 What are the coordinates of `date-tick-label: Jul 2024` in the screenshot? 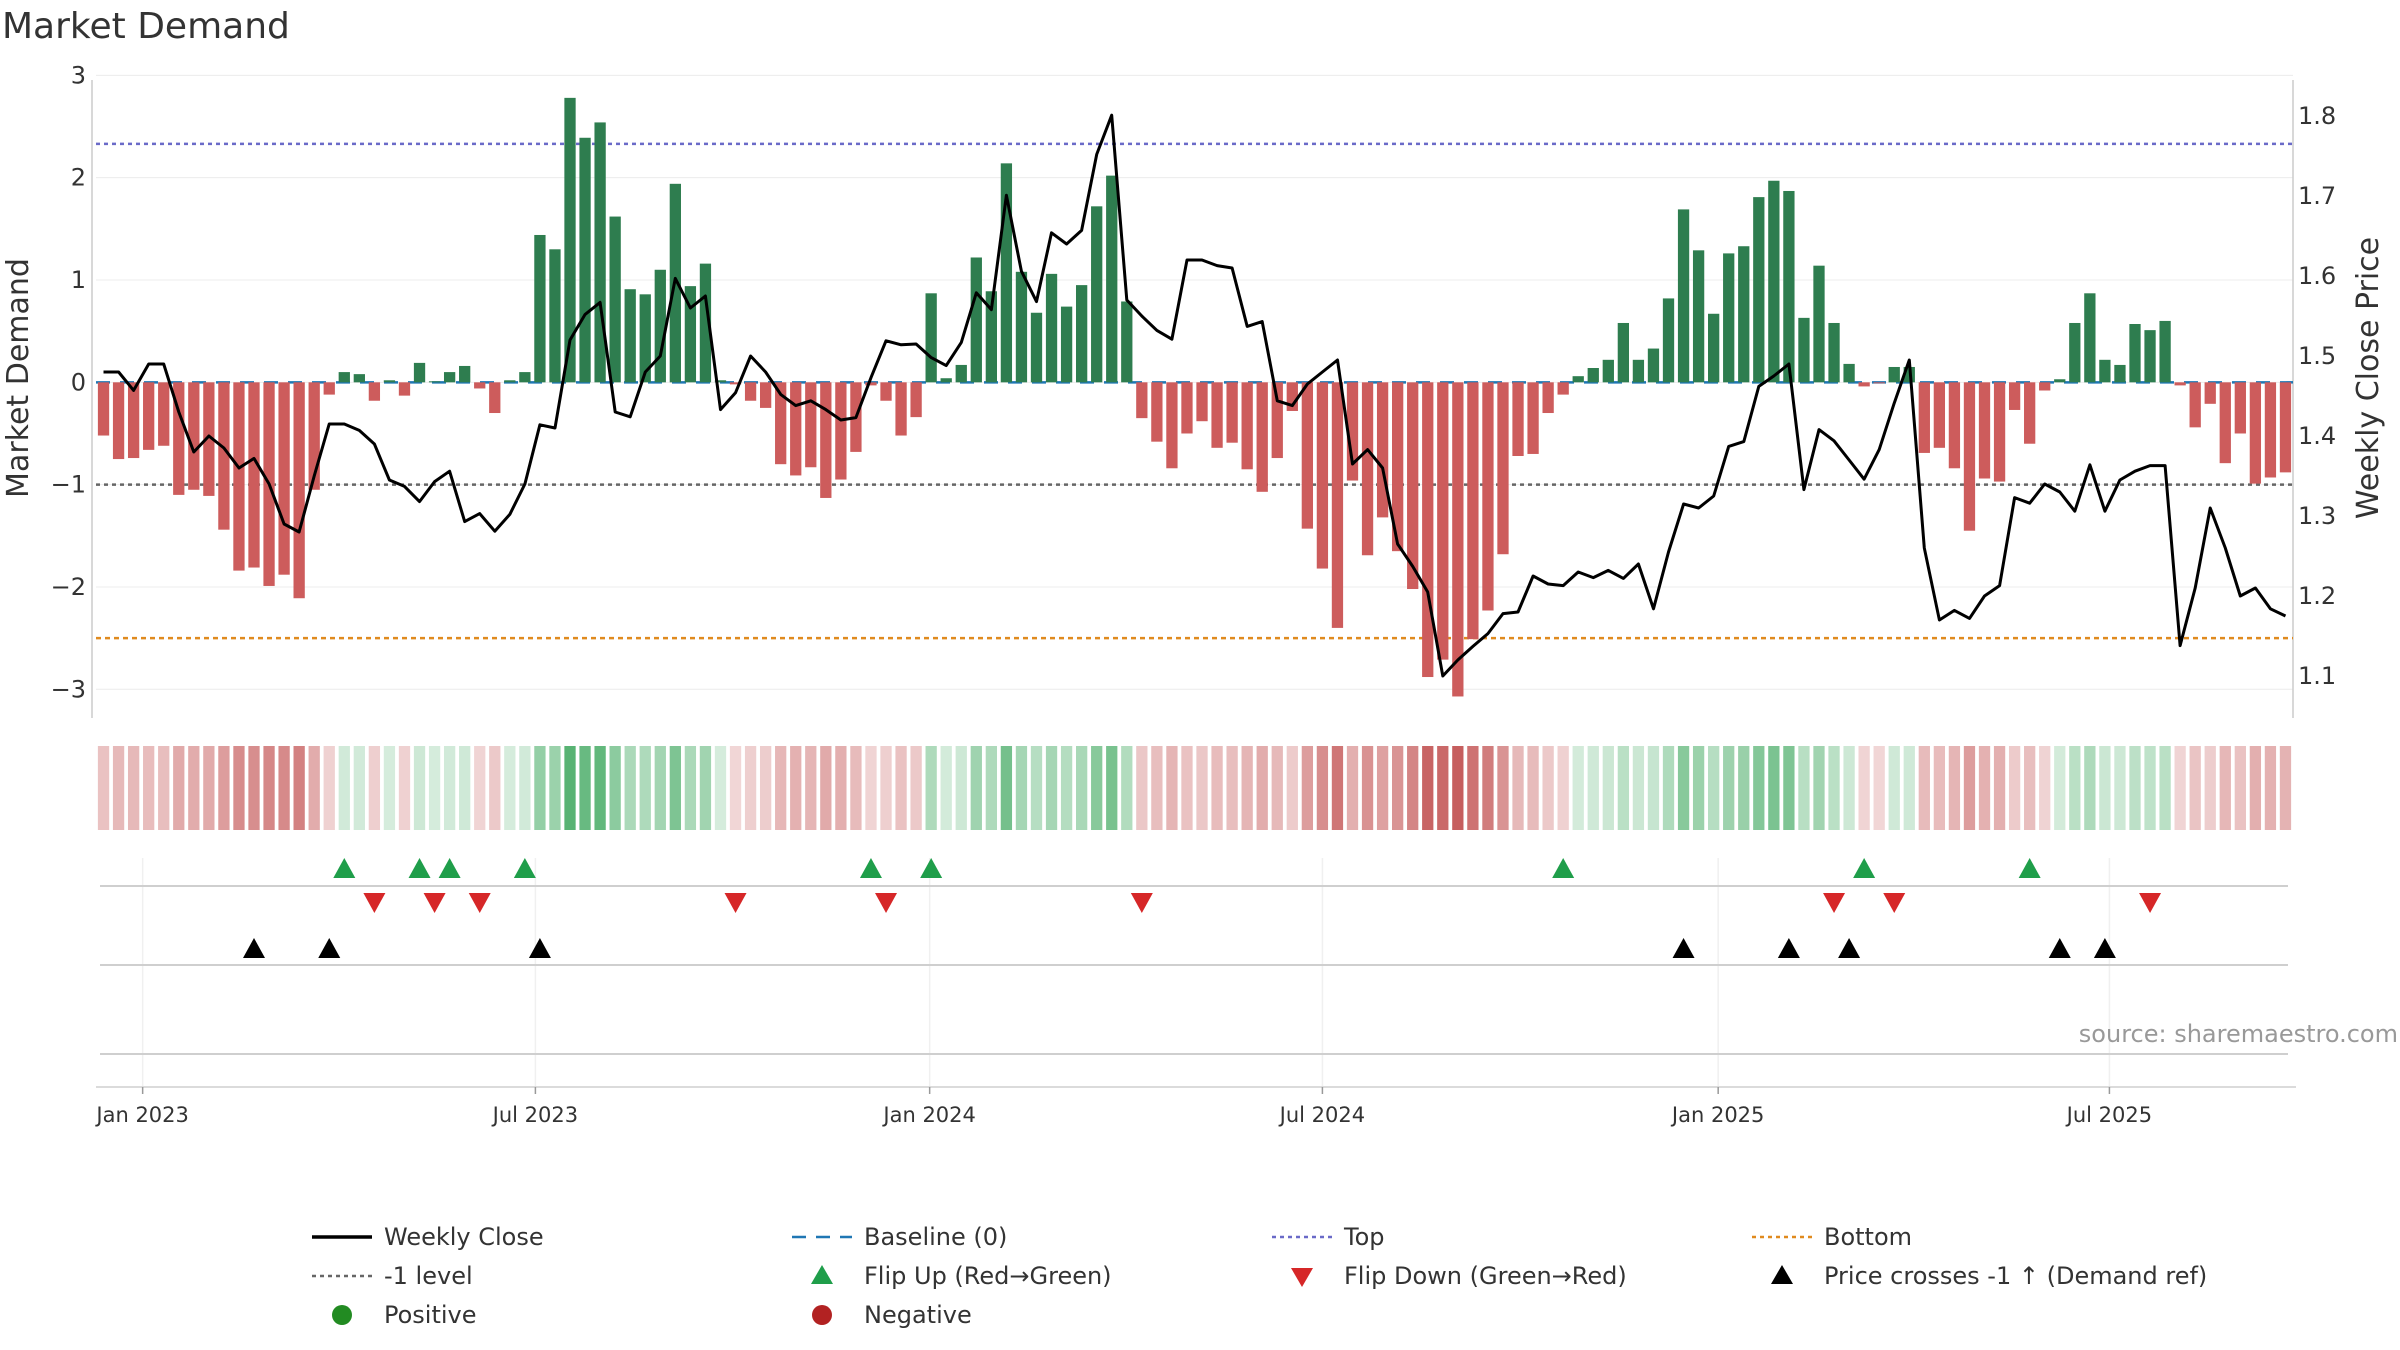 It's located at (1321, 1115).